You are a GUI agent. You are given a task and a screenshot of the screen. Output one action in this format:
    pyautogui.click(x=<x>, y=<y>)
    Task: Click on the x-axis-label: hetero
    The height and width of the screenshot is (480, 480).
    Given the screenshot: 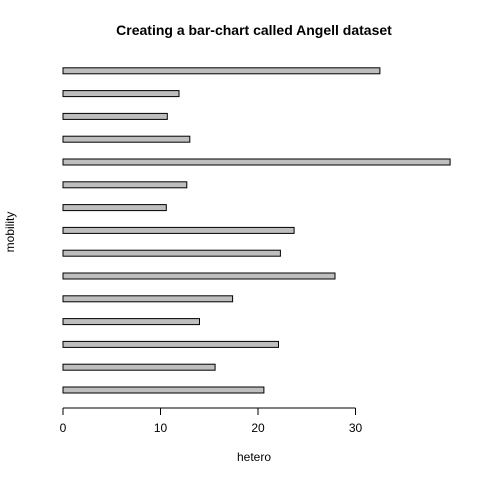 What is the action you would take?
    pyautogui.click(x=254, y=457)
    